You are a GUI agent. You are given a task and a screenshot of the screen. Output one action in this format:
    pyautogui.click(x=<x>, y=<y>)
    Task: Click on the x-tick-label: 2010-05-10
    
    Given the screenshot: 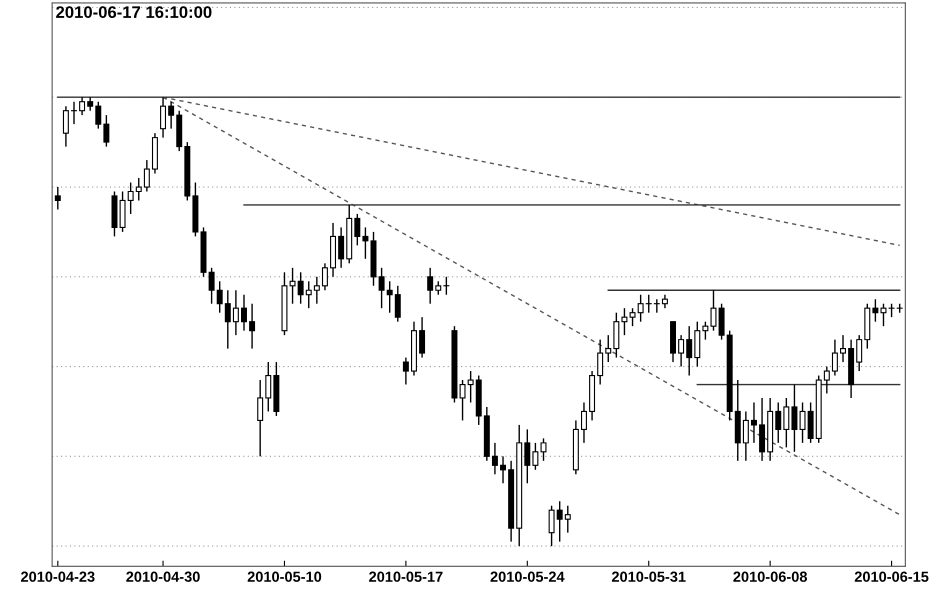 What is the action you would take?
    pyautogui.click(x=285, y=577)
    